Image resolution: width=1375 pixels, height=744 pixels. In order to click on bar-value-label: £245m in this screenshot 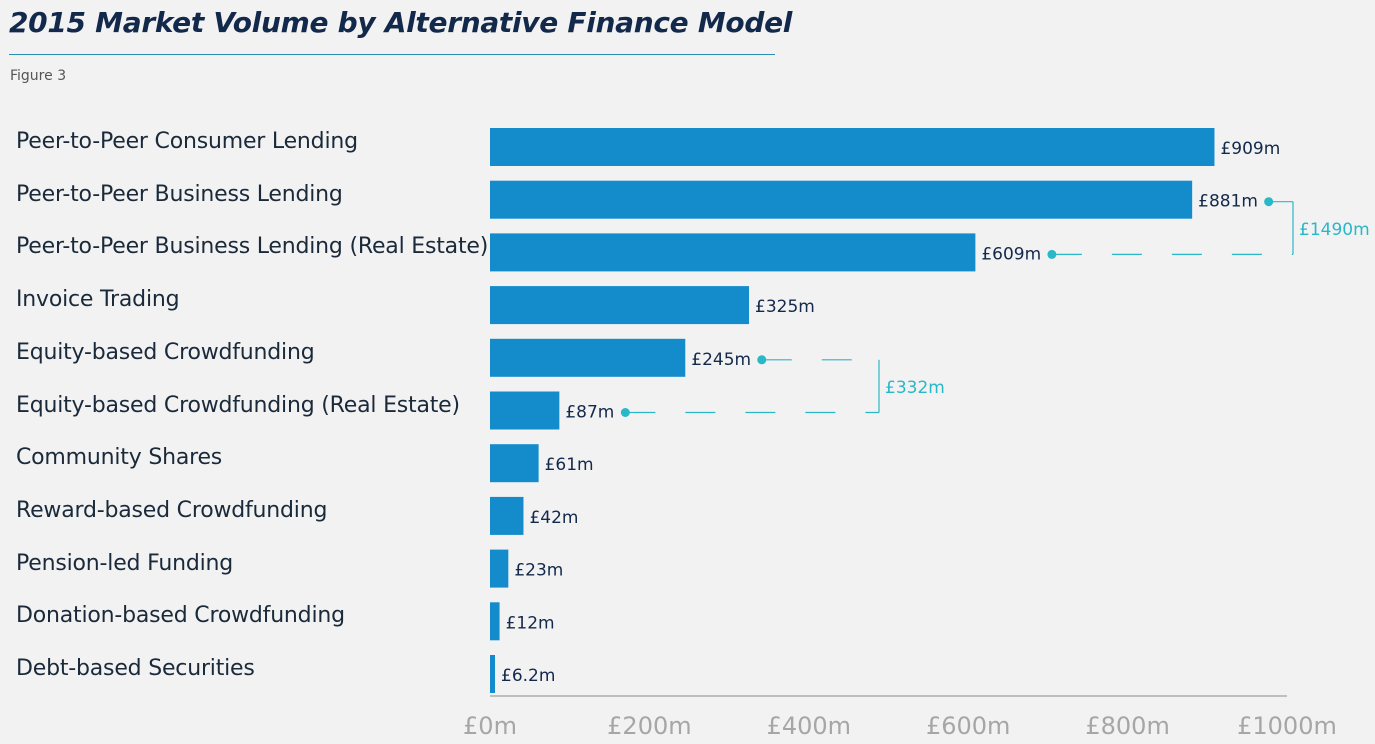, I will do `click(721, 360)`.